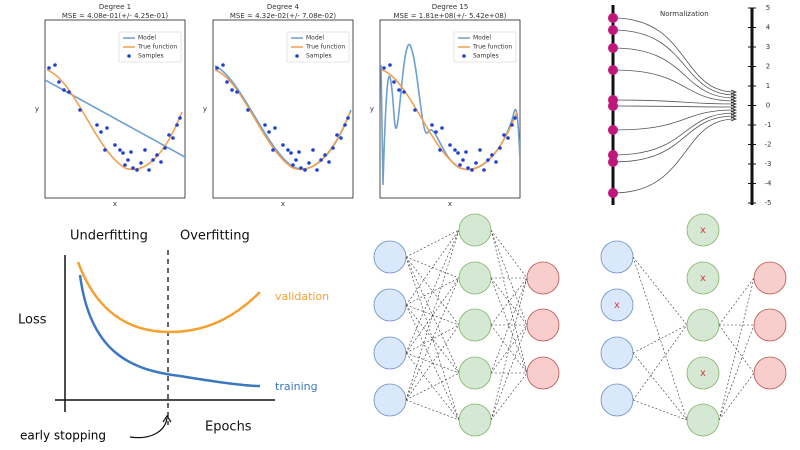 The width and height of the screenshot is (800, 450). I want to click on tick-label: 4, so click(768, 28).